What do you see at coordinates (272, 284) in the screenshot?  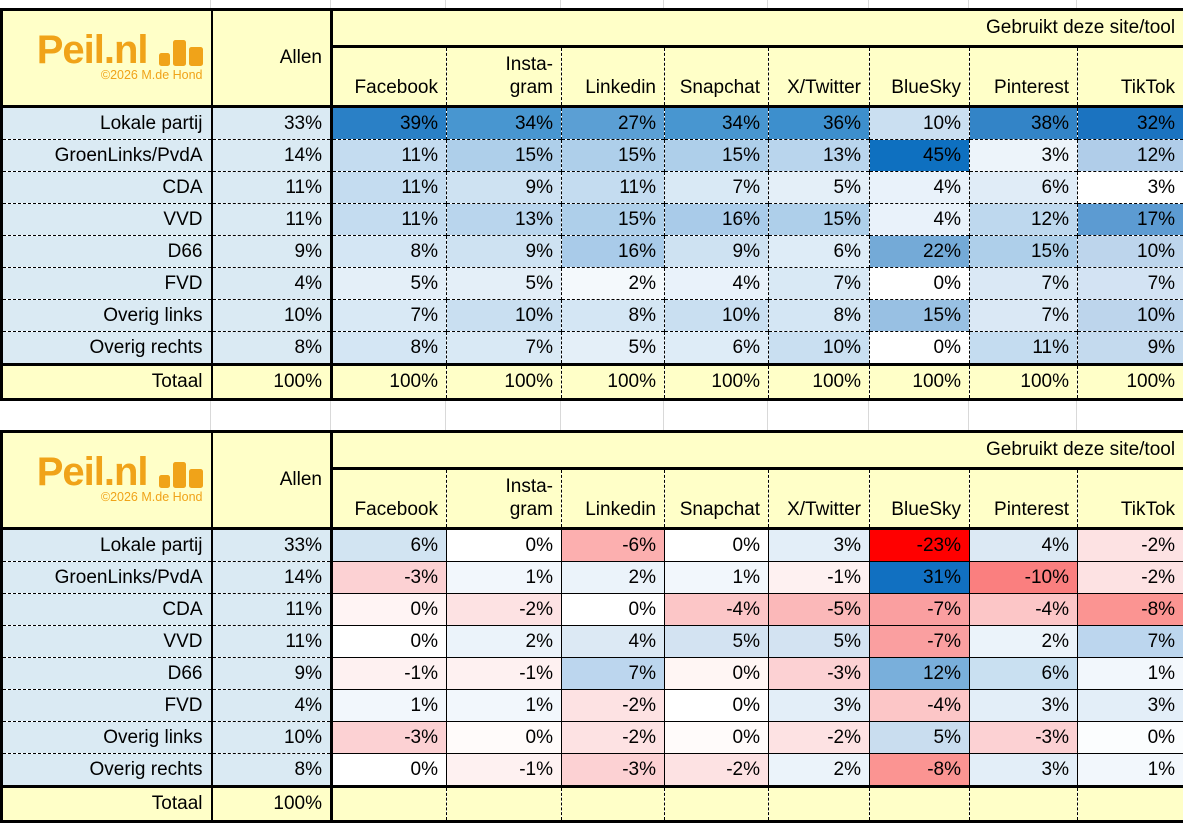 I see `allen-value-cell: 4%` at bounding box center [272, 284].